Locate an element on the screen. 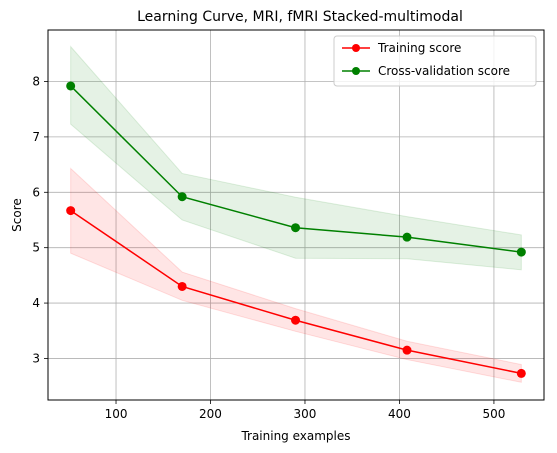 The height and width of the screenshot is (453, 557). x-axis-ticks: 100 200 300 400 500 is located at coordinates (305, 410).